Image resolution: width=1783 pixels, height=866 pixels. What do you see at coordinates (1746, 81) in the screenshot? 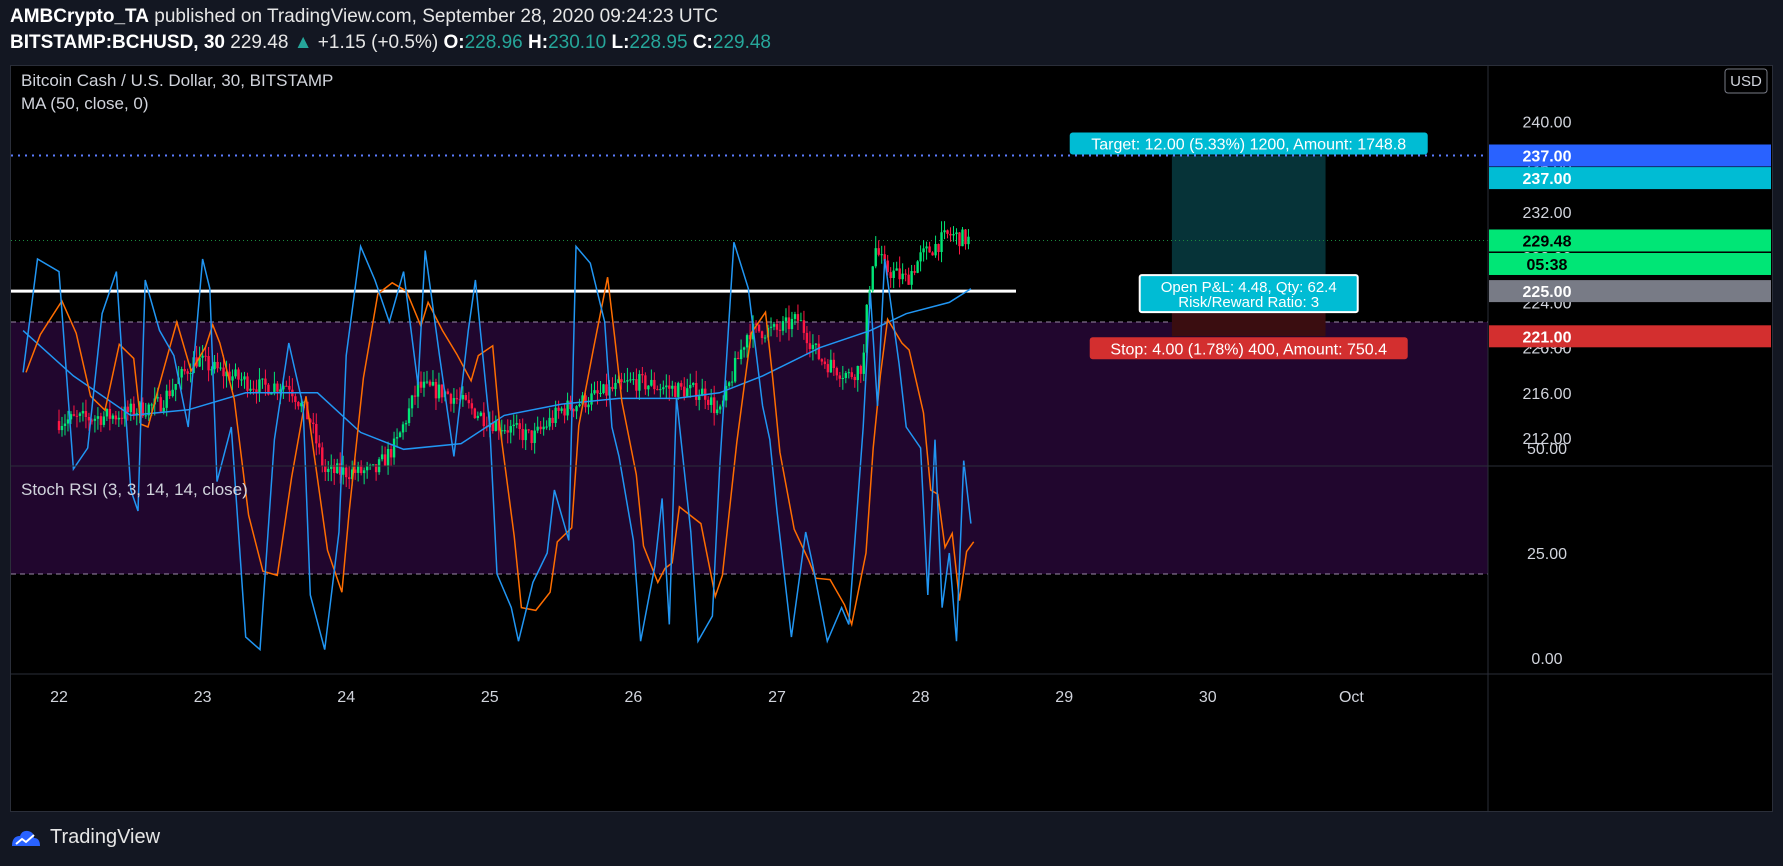
I see `currency-button` at bounding box center [1746, 81].